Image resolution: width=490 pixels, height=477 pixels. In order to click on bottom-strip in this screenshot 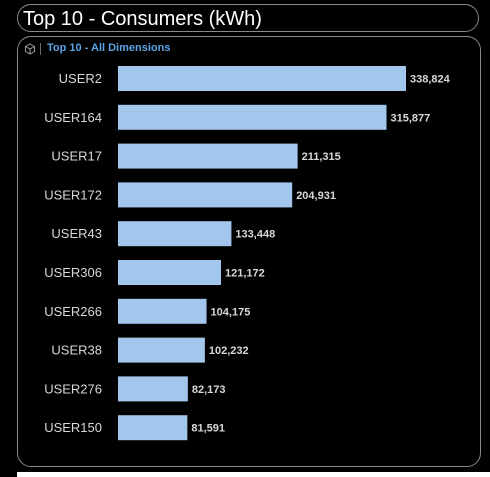, I will do `click(253, 474)`.